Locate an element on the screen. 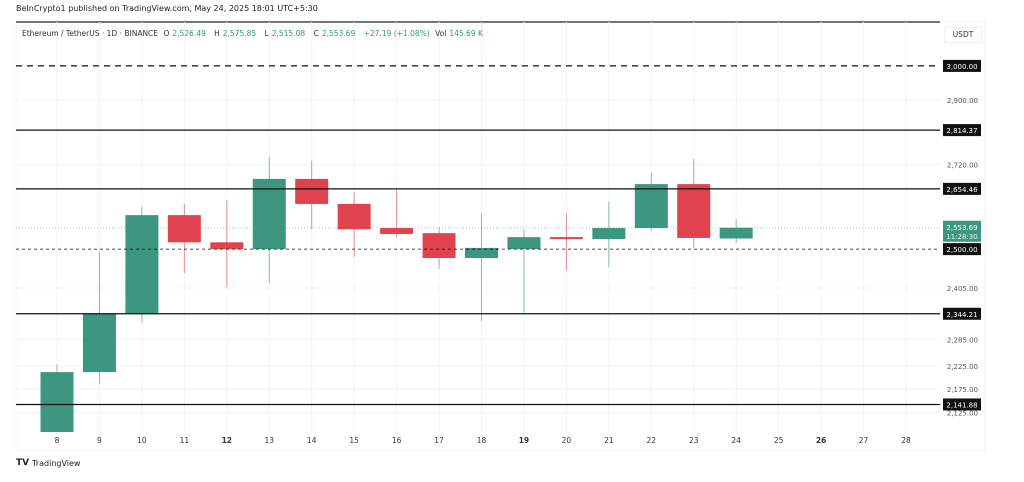 The image size is (1024, 482). last-price-label-box is located at coordinates (962, 231).